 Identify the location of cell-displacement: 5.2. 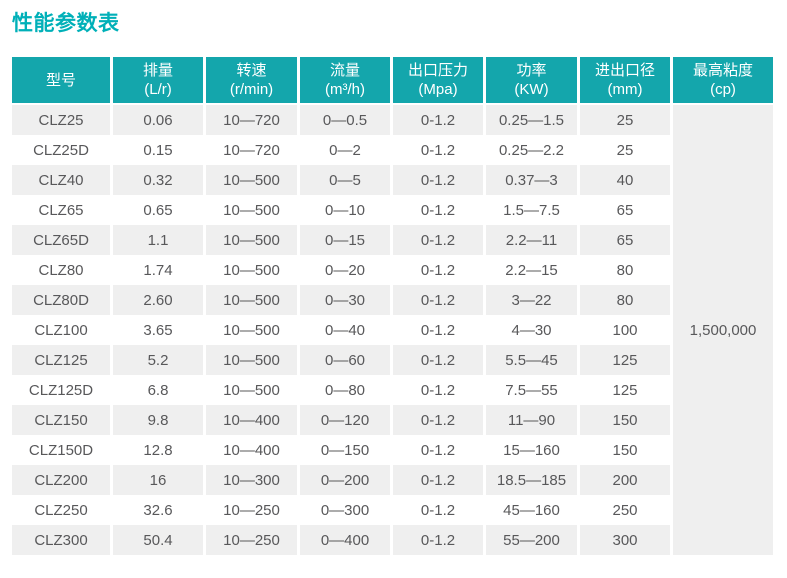
(158, 360).